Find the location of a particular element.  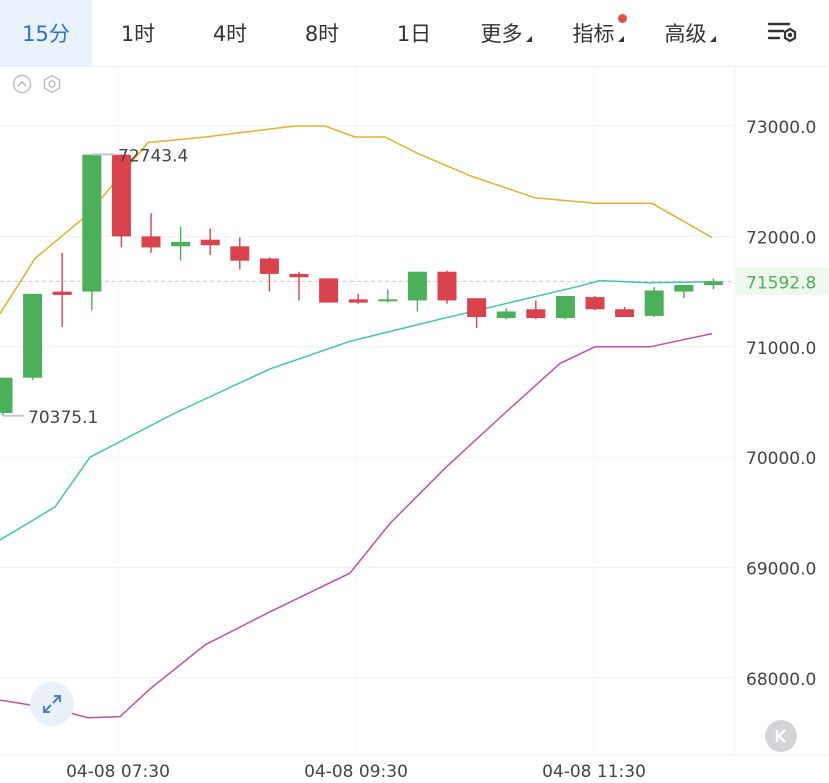

time-axis: 04-08 07:30 04-08 09:30 04-08 11:30 is located at coordinates (356, 772).